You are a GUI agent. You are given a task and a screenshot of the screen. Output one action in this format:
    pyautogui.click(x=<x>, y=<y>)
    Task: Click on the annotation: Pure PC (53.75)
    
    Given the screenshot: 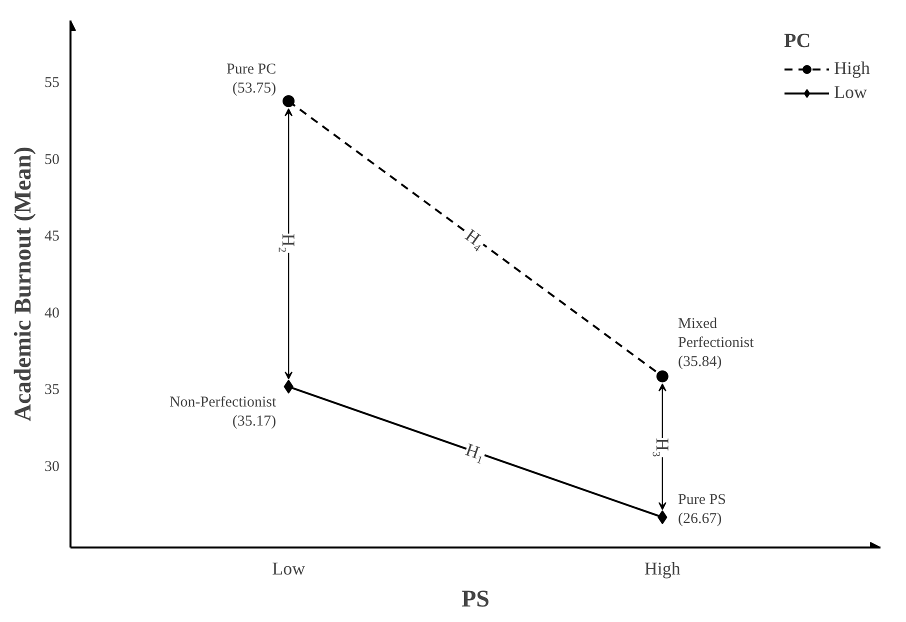 What is the action you would take?
    pyautogui.click(x=251, y=79)
    